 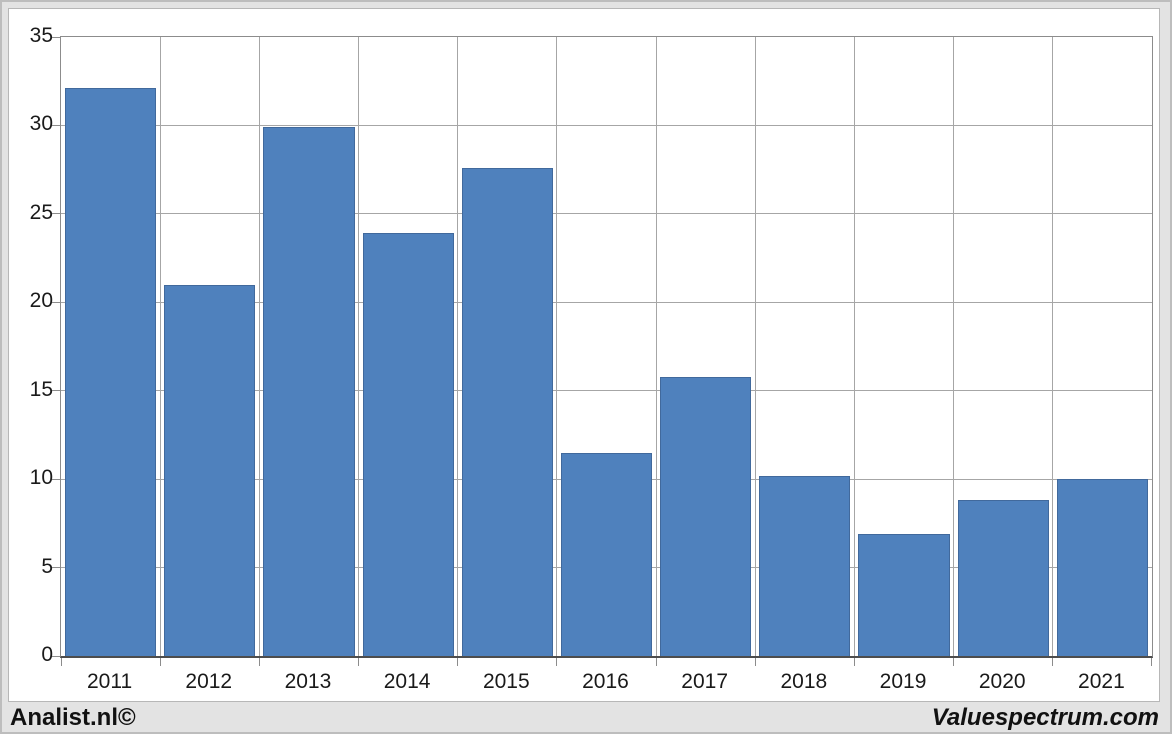 What do you see at coordinates (605, 681) in the screenshot?
I see `x-axis-label-2016: 2016` at bounding box center [605, 681].